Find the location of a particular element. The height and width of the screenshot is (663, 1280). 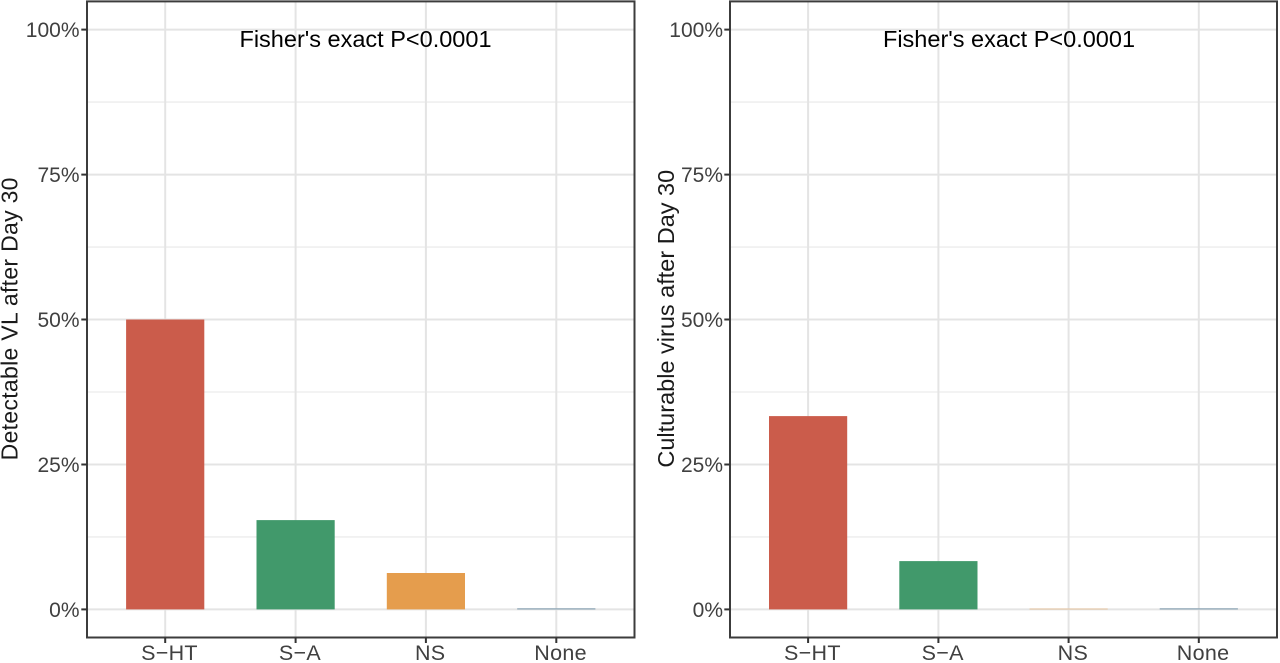

svg-text: Detectable VL after Day 30 is located at coordinates (11, 318).